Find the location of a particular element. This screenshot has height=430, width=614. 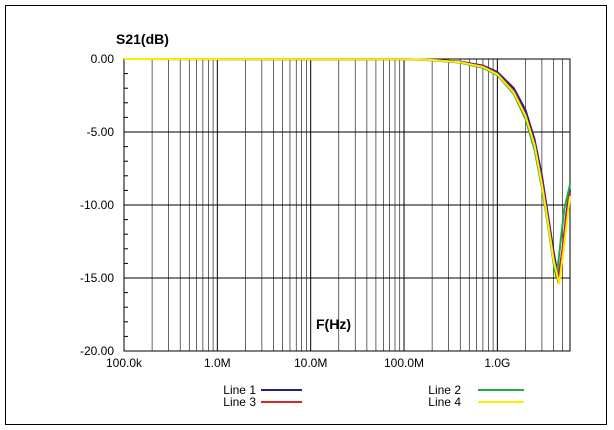

x-tick-label: 10.0M is located at coordinates (310, 363).